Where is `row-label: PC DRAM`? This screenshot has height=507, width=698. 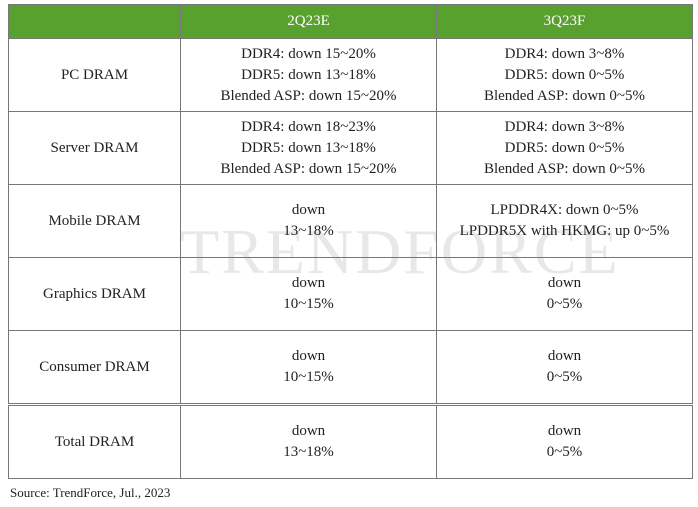 row-label: PC DRAM is located at coordinates (94, 75).